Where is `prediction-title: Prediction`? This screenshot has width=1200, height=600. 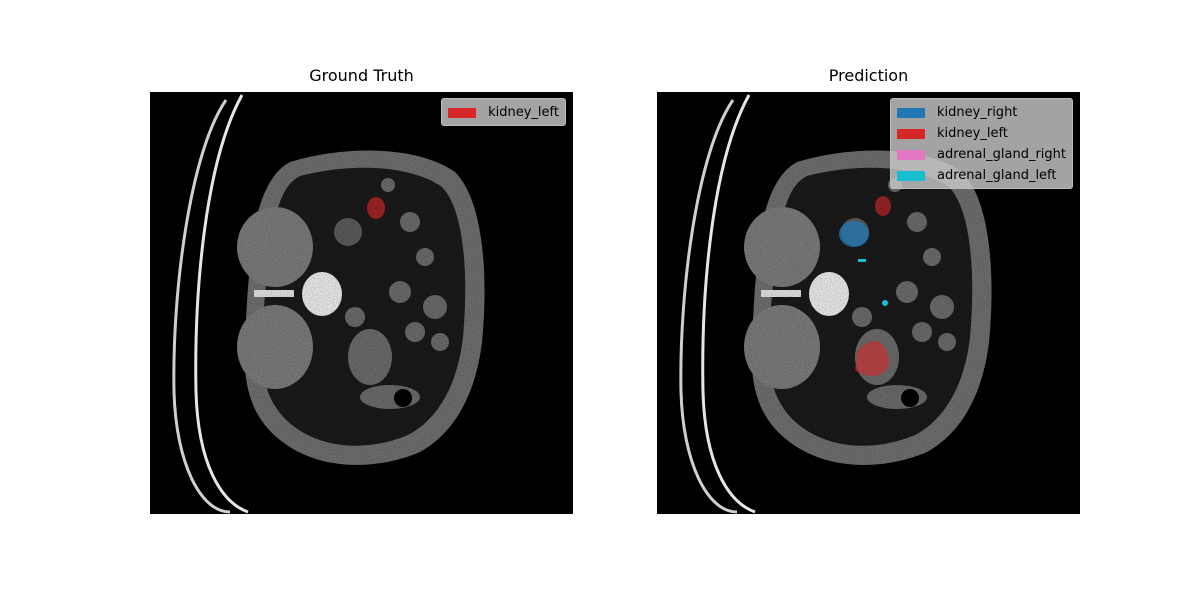
prediction-title: Prediction is located at coordinates (868, 75).